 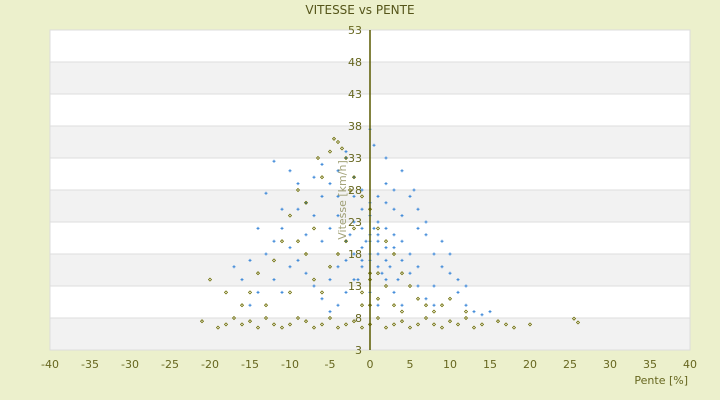 I want to click on x-tick-label: 35, so click(x=650, y=364).